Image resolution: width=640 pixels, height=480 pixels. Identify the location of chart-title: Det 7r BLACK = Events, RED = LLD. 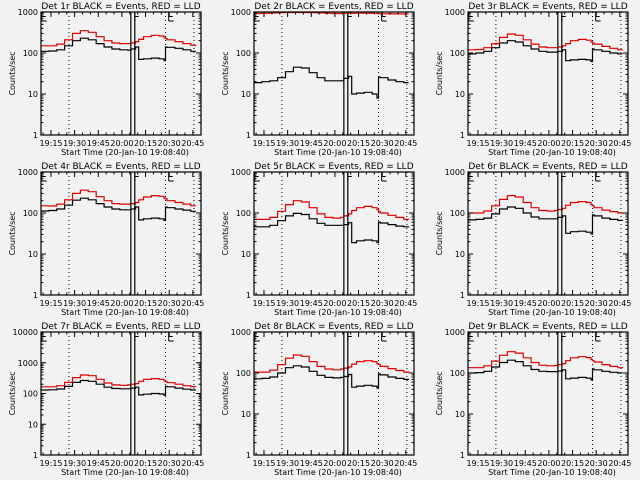
(120, 327).